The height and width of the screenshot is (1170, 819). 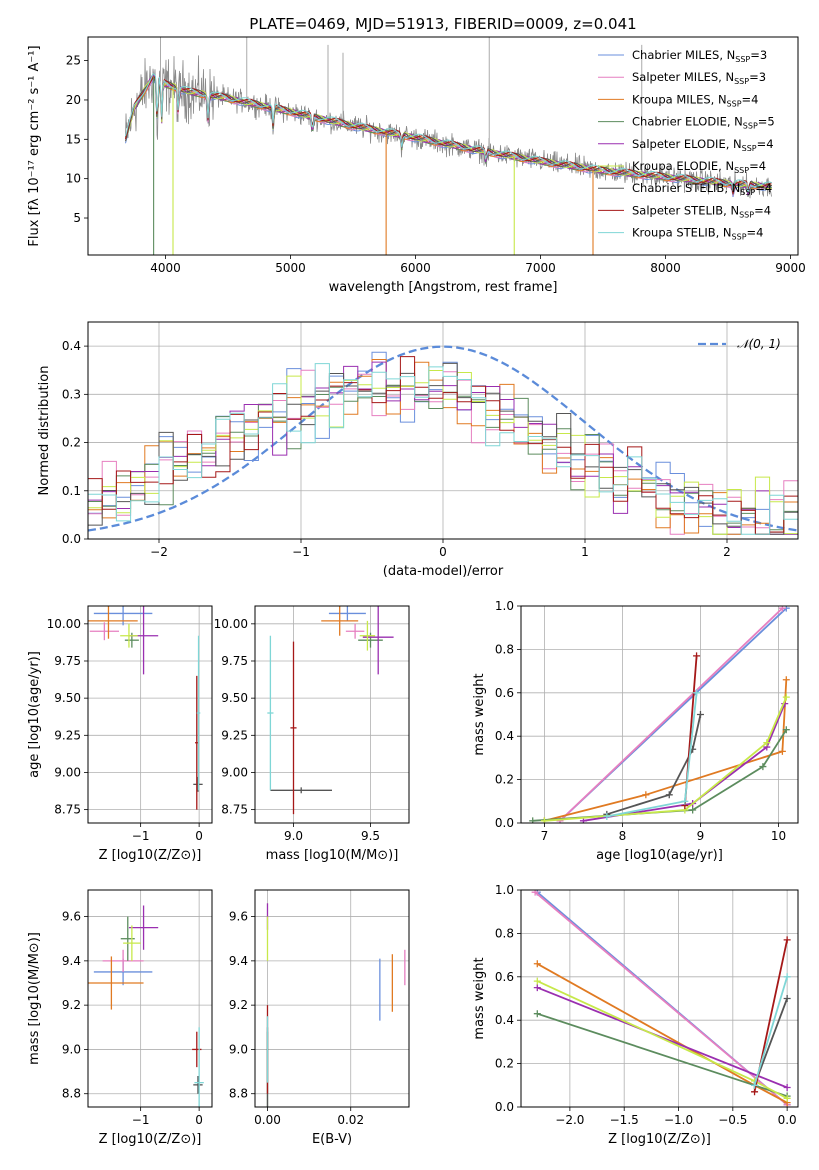 I want to click on legend-entry: Salpeter ELODIE, NSSP=4, so click(x=703, y=145).